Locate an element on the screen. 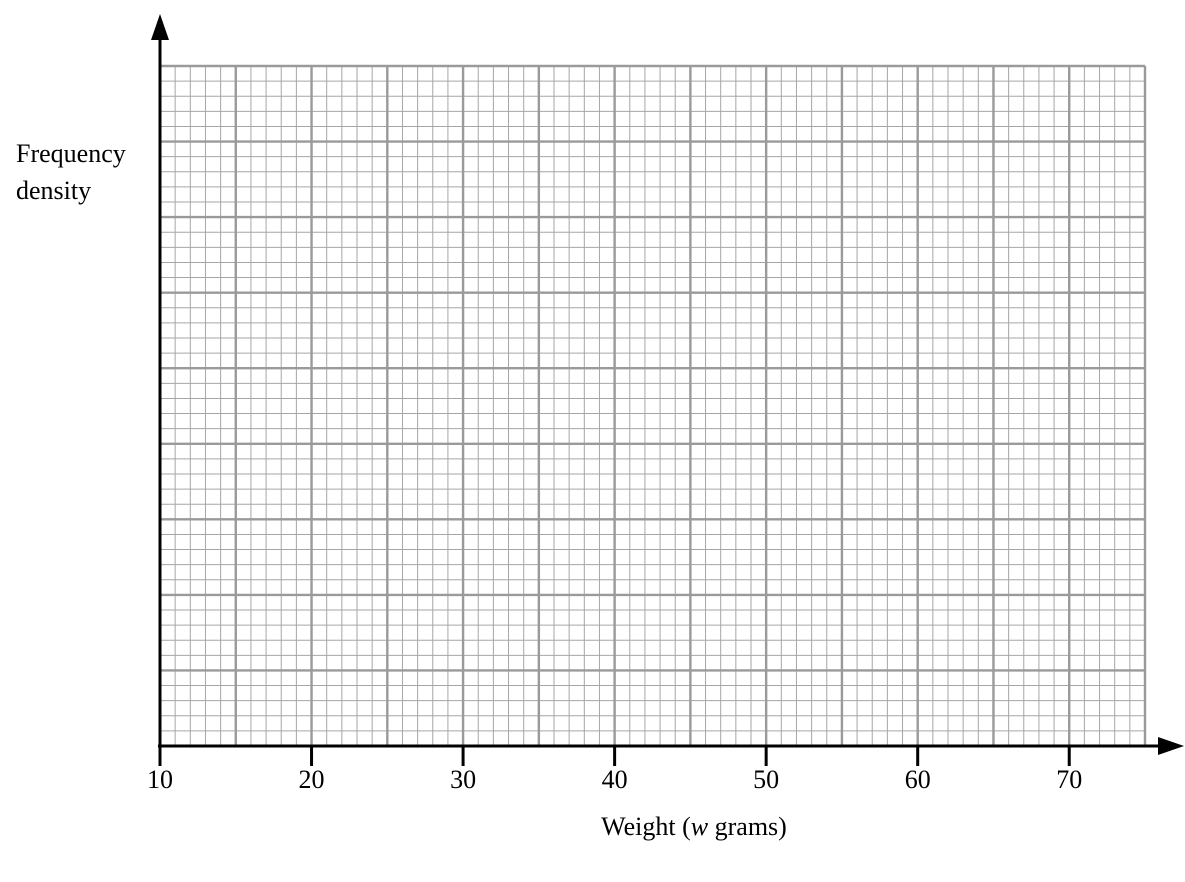  x-tick-label: 30 is located at coordinates (463, 779).